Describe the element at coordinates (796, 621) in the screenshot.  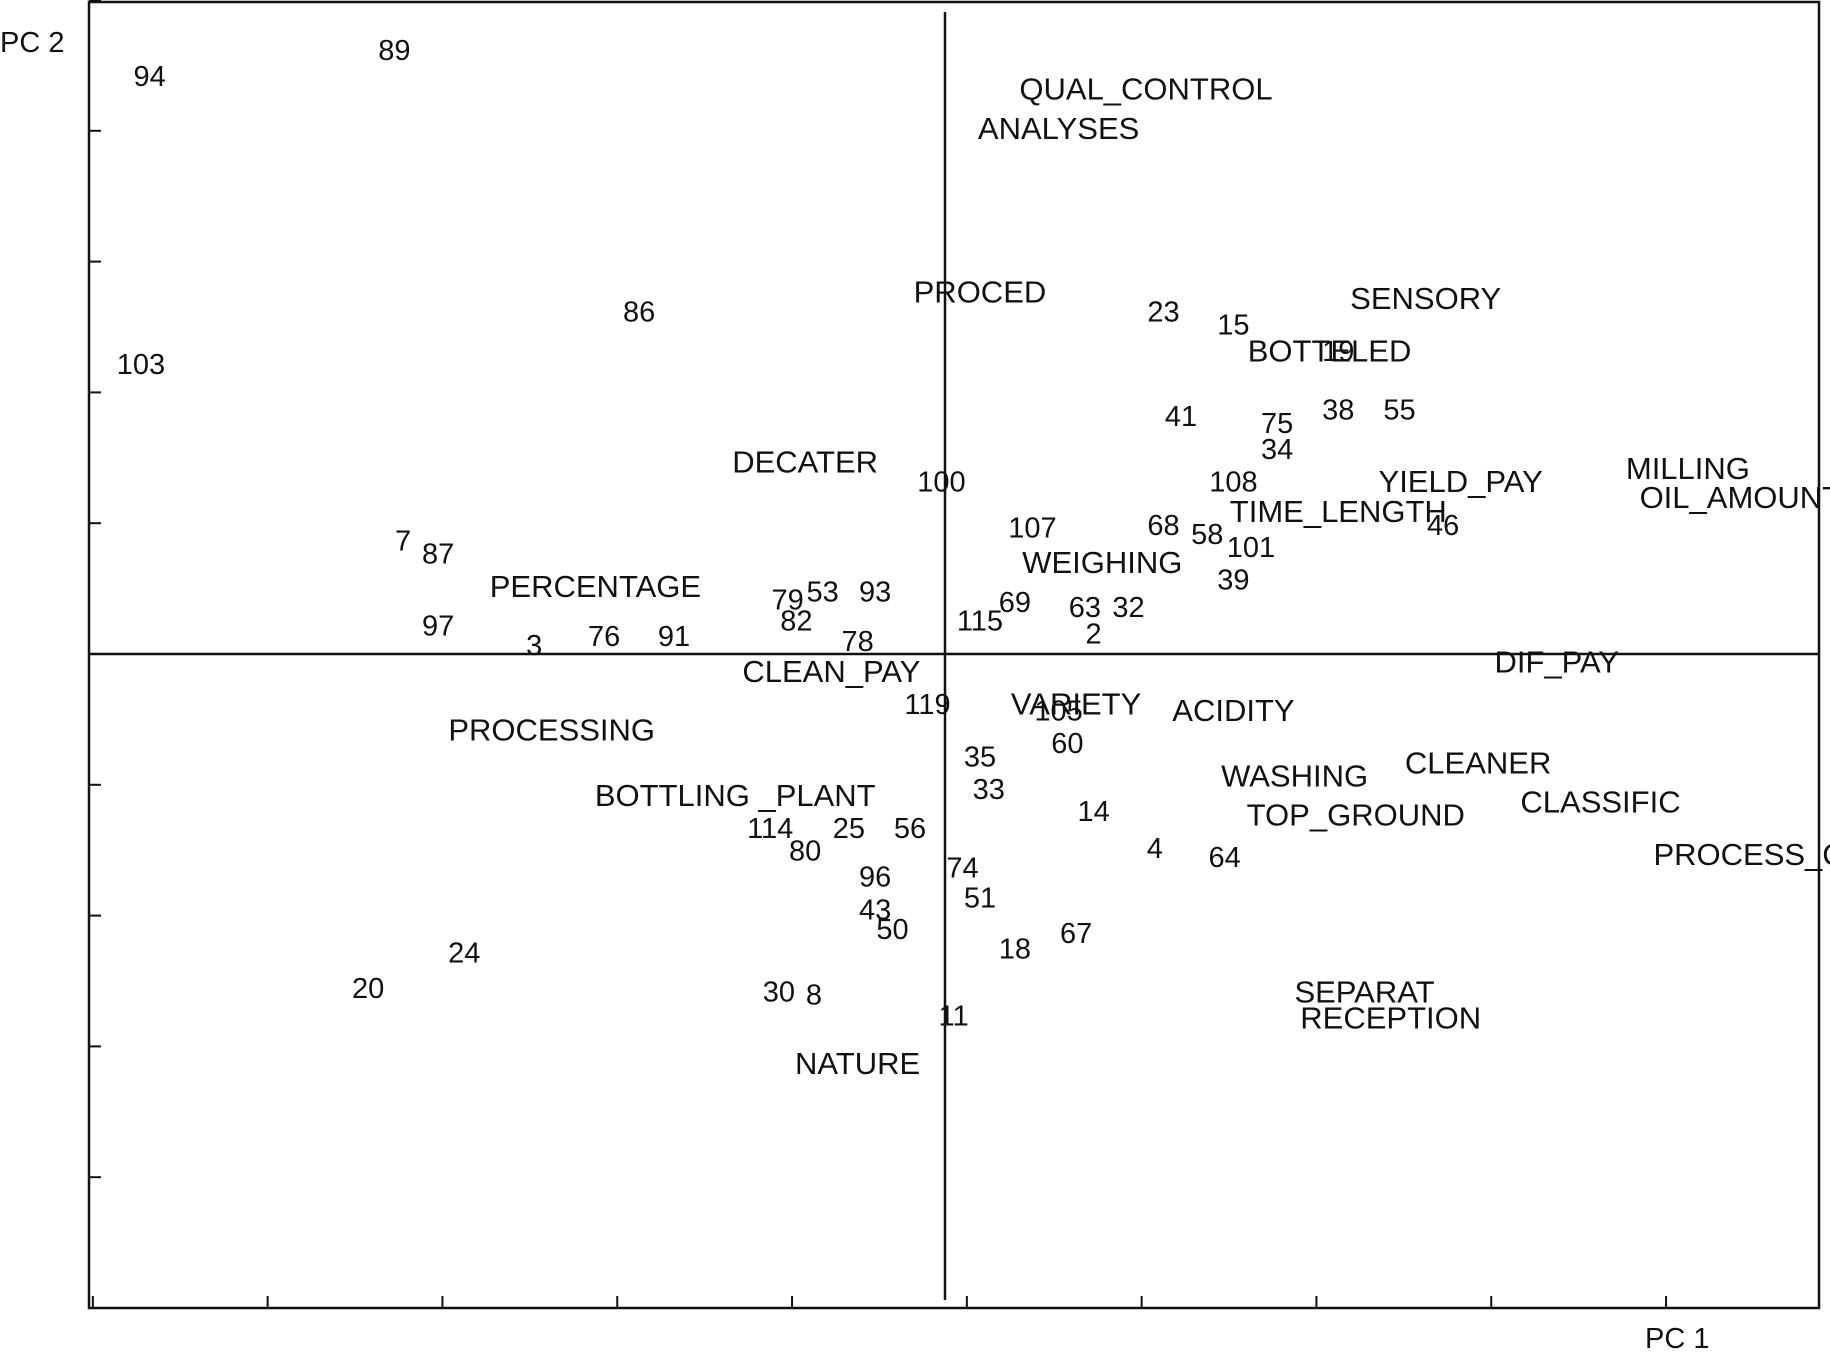
I see `score-point-82: 82` at that location.